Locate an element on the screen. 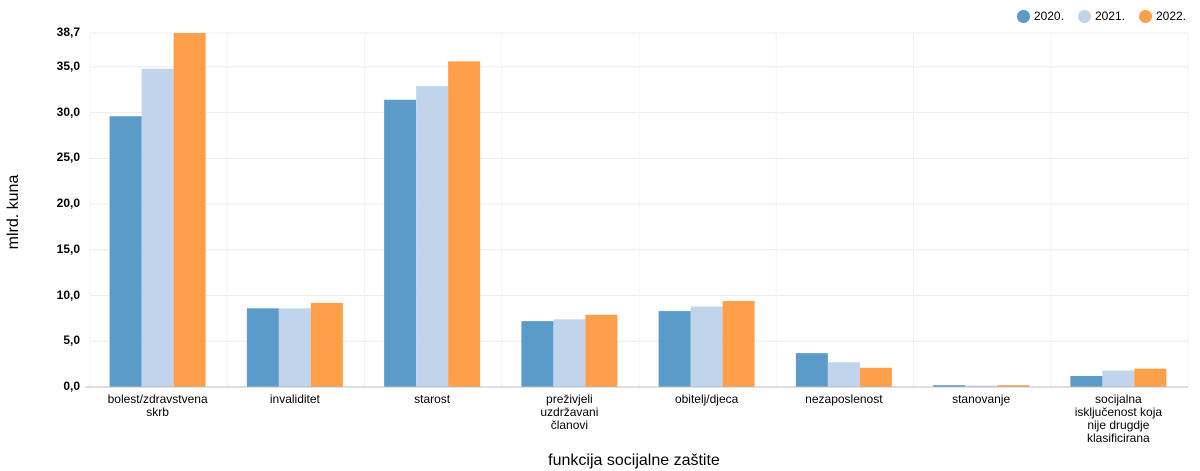 Image resolution: width=1200 pixels, height=471 pixels. y-tick-label: 30,0 is located at coordinates (68, 111).